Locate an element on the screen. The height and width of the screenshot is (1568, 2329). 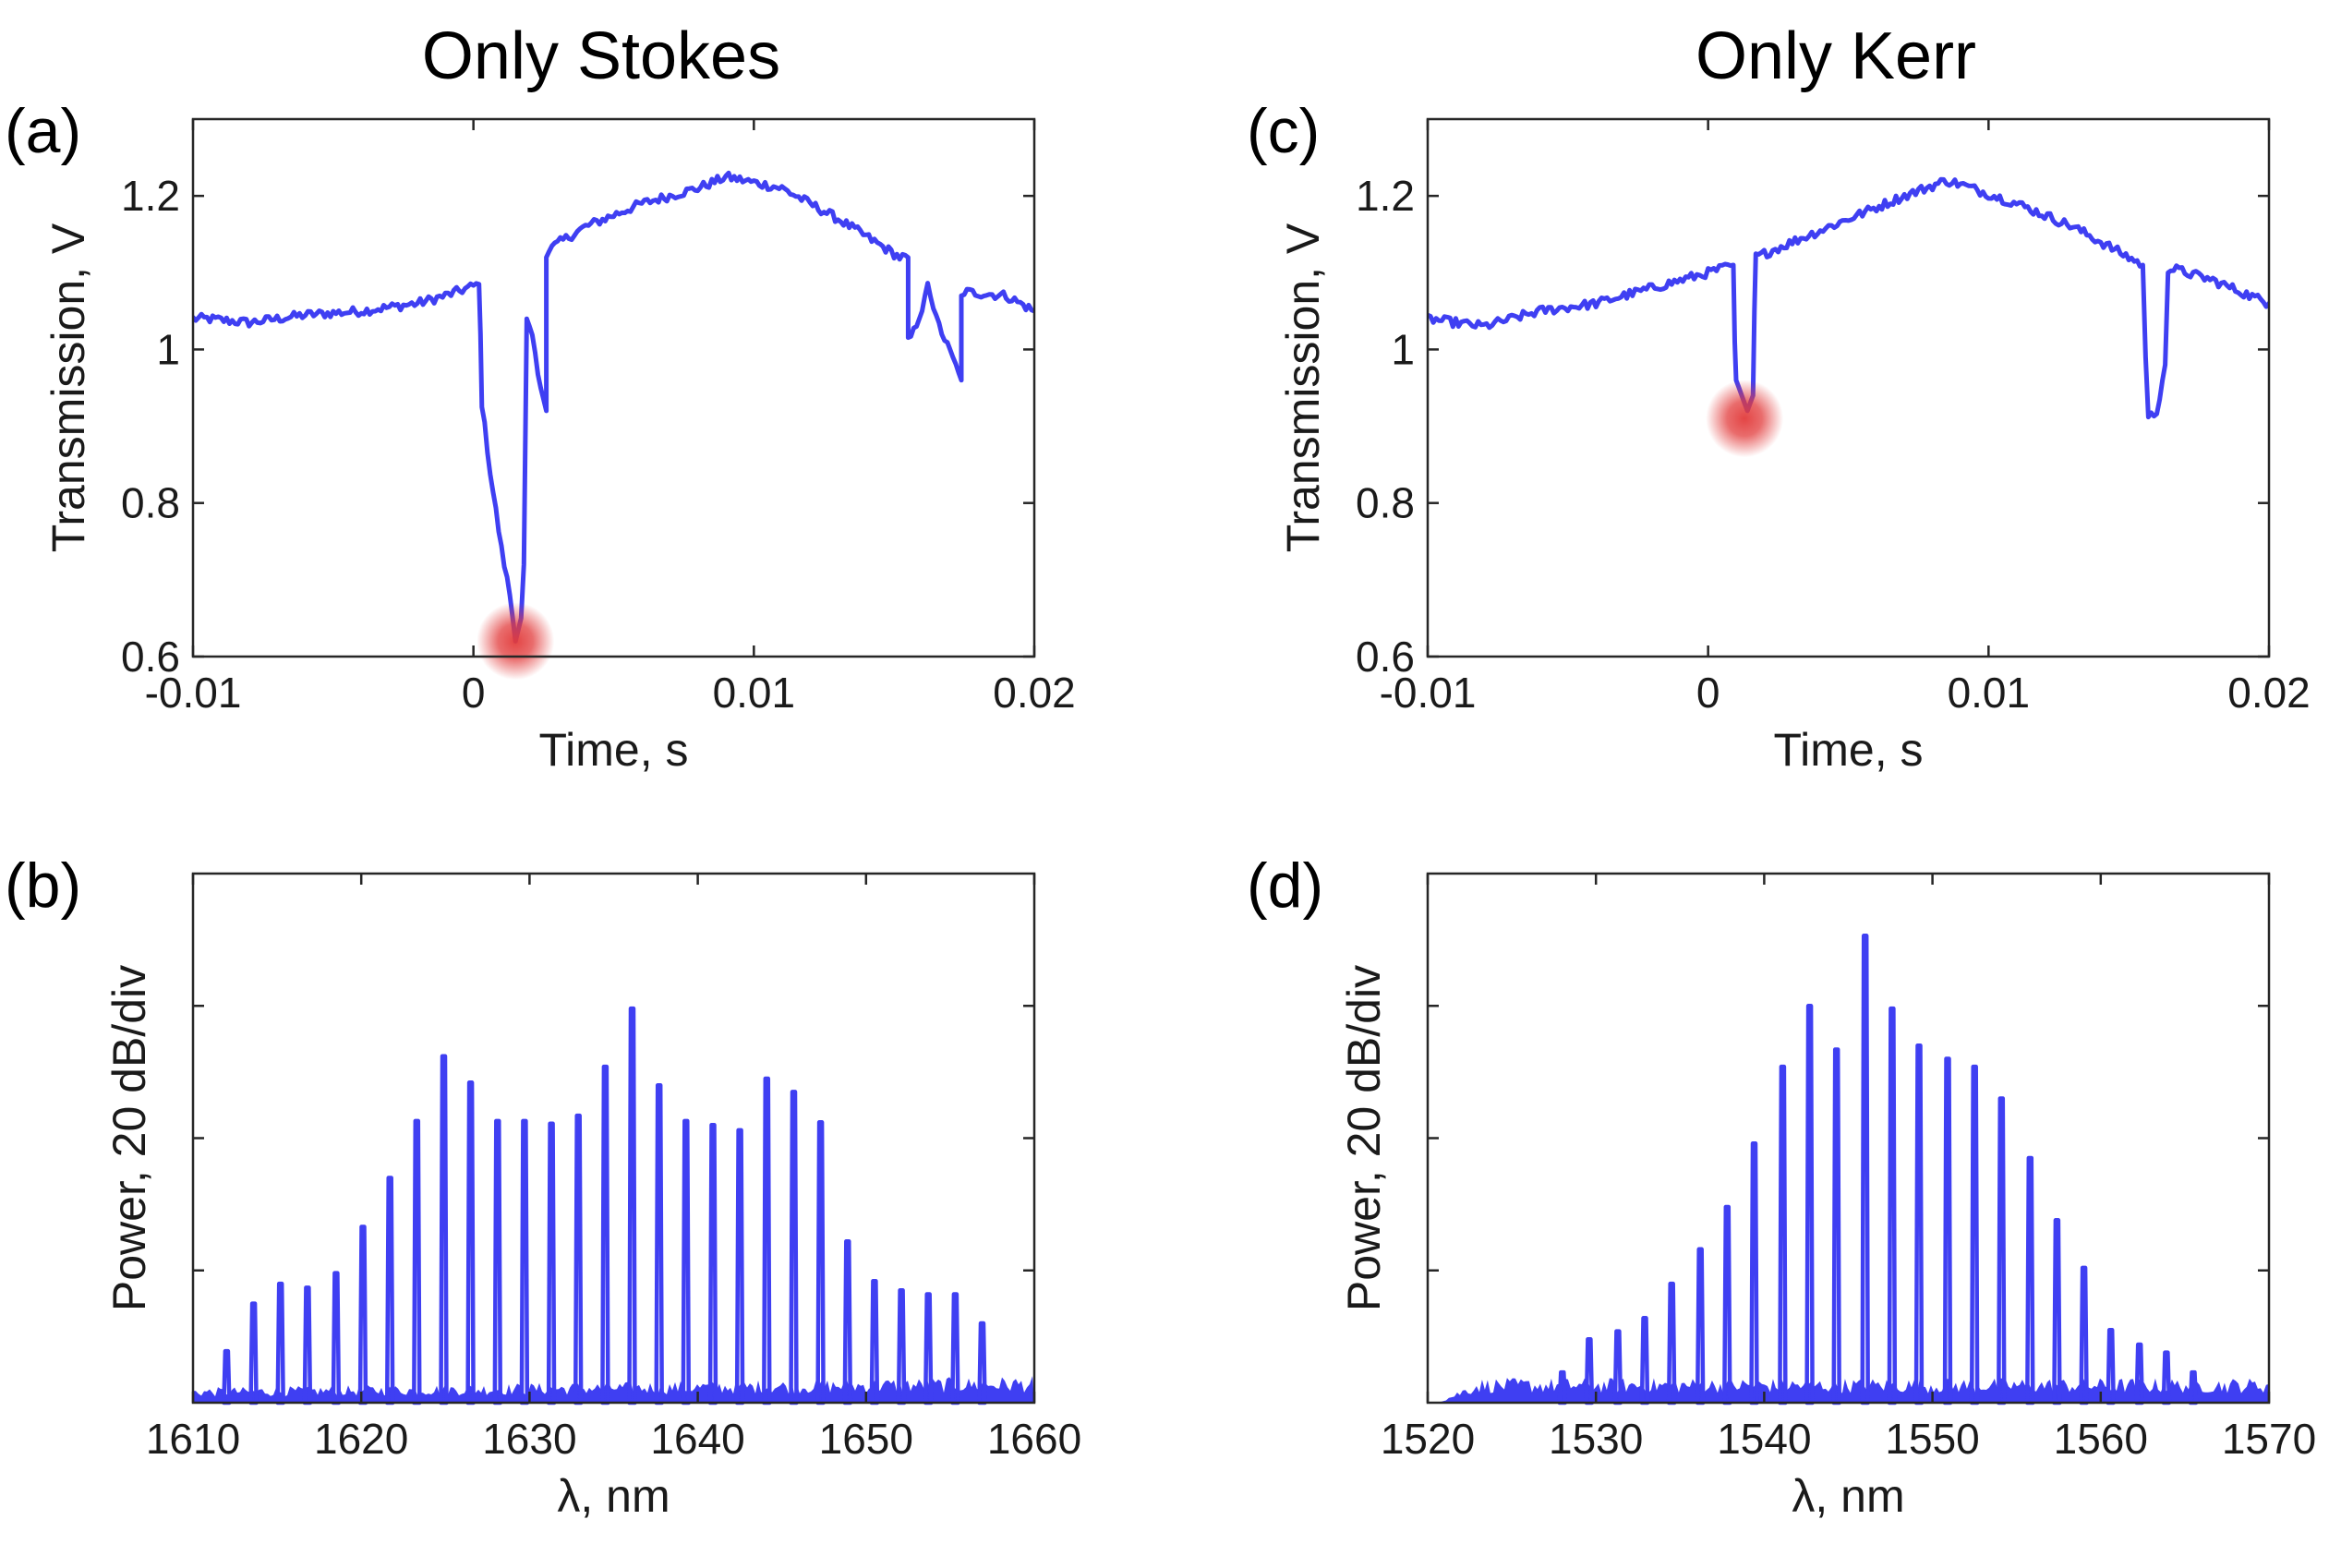
panel-label: (d) is located at coordinates (1285, 885).